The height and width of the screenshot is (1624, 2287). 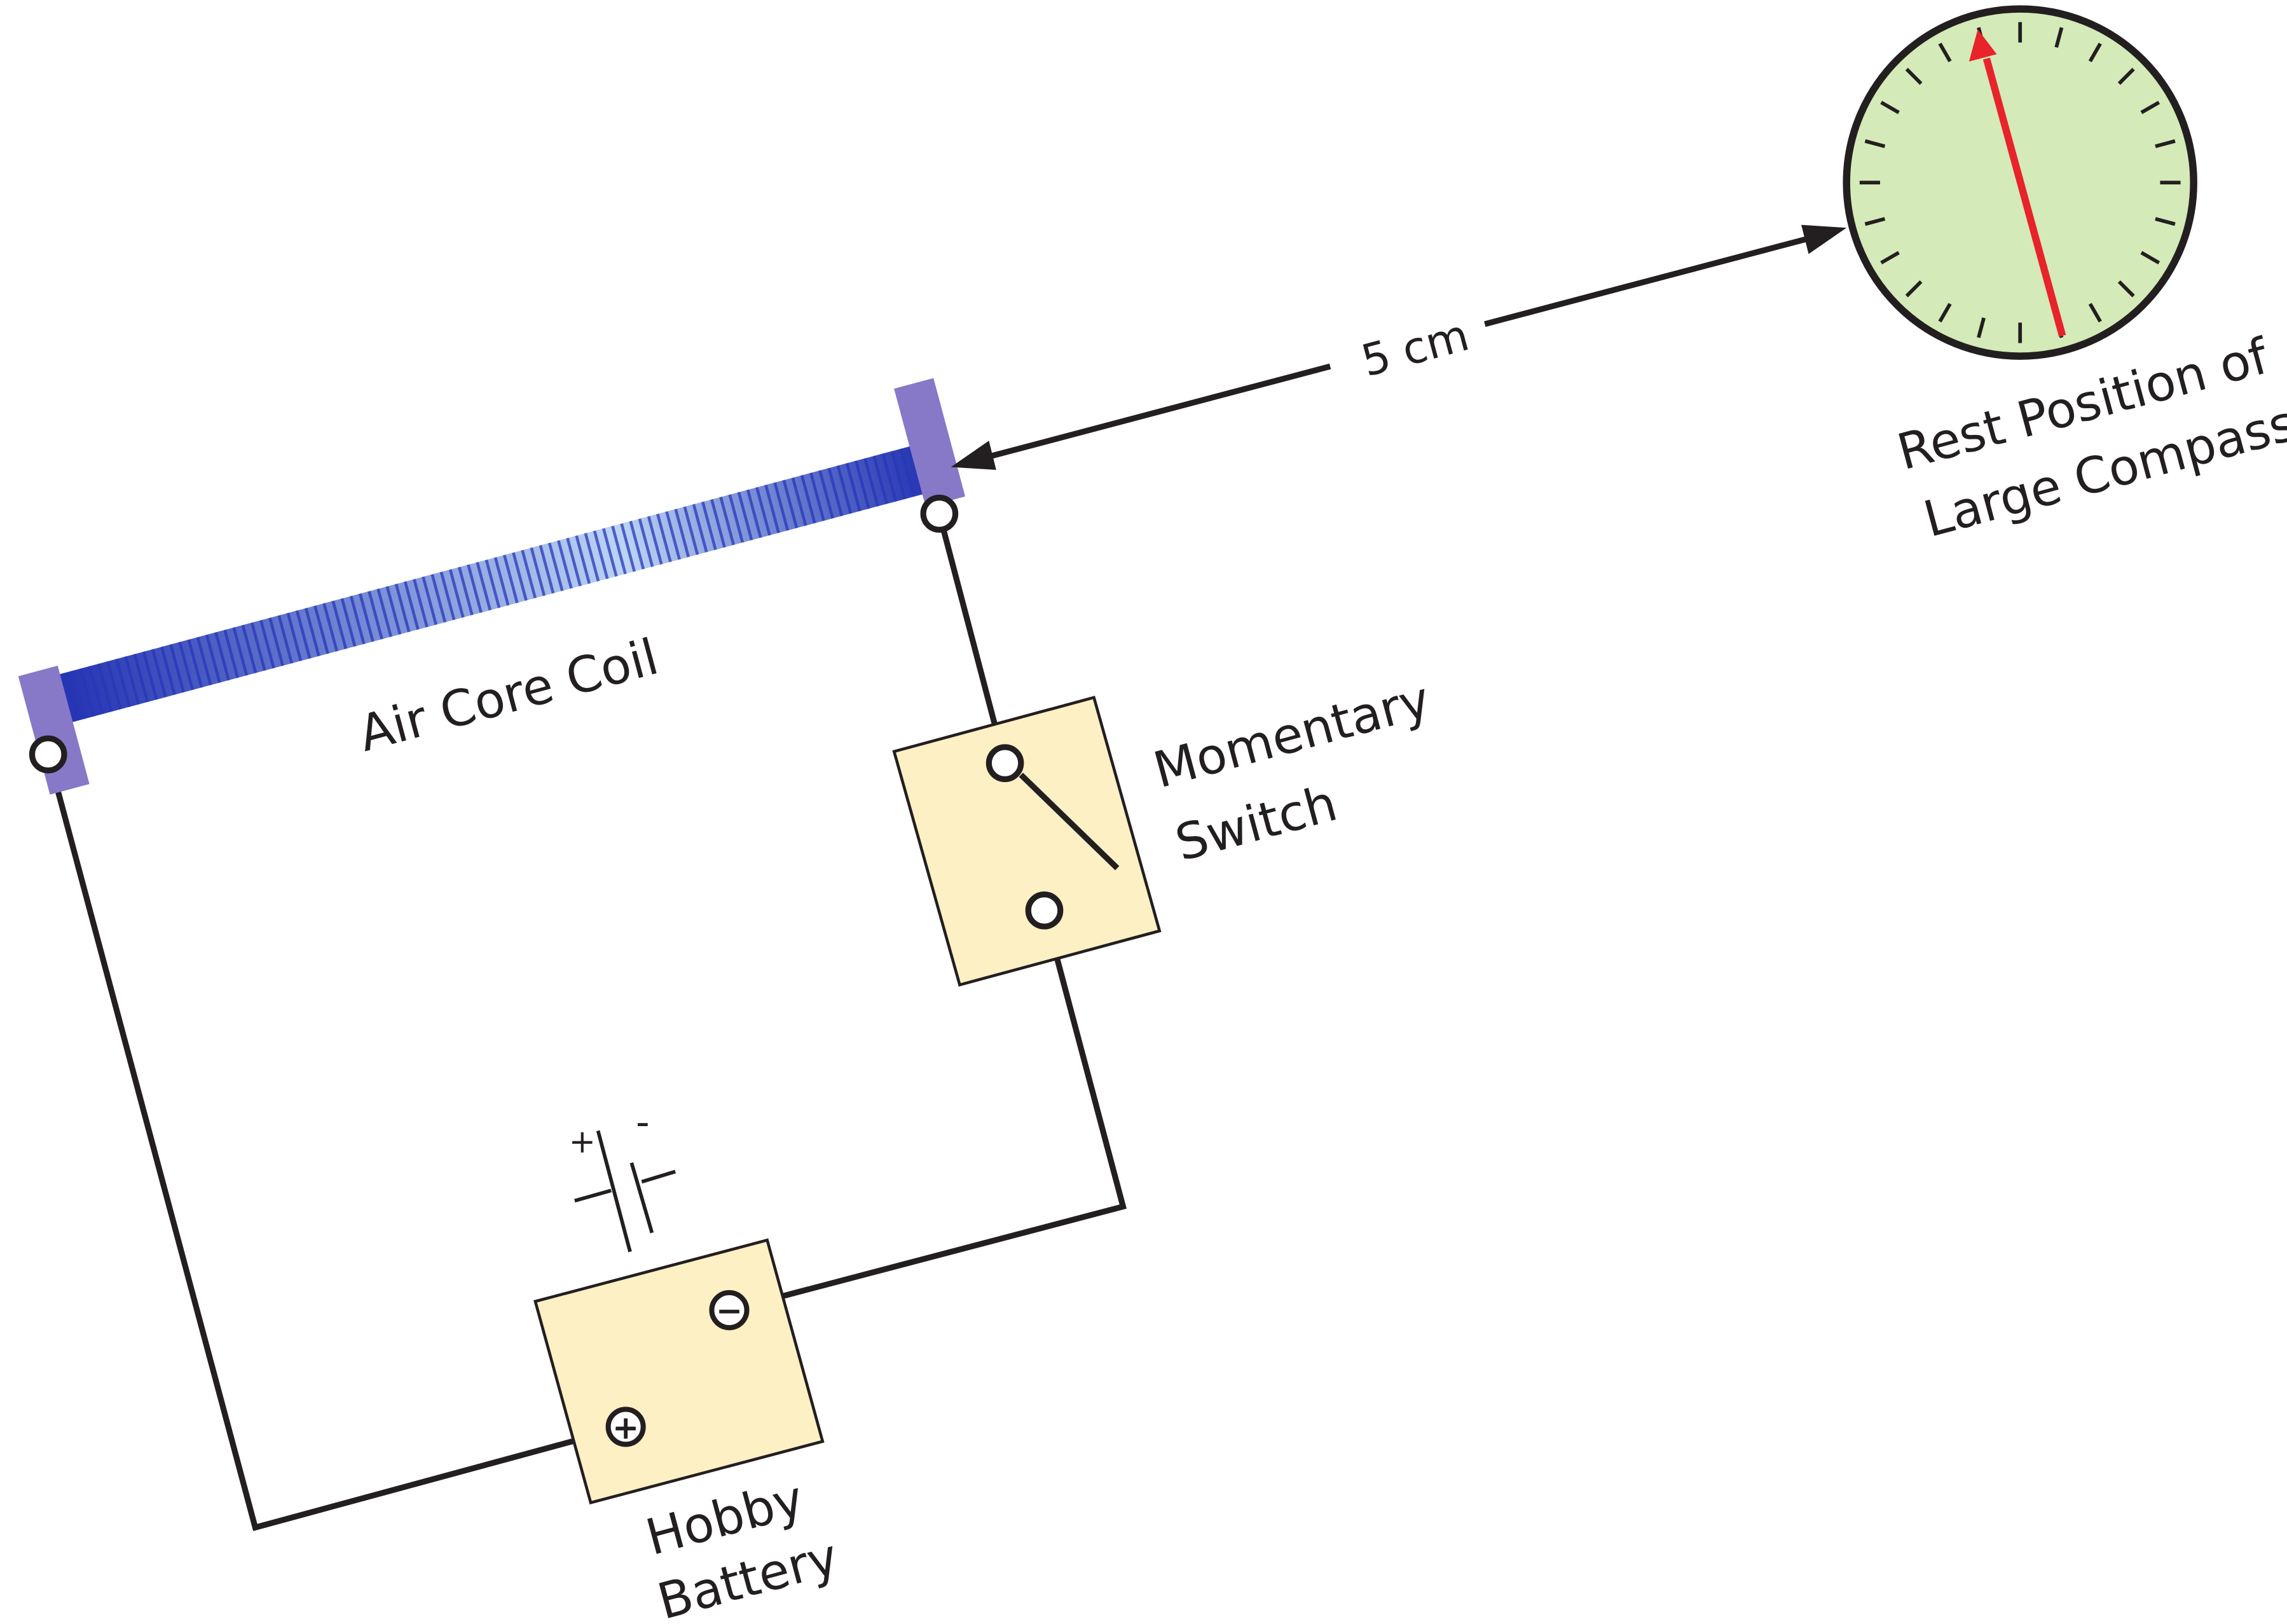 I want to click on battery-body, so click(x=679, y=1371).